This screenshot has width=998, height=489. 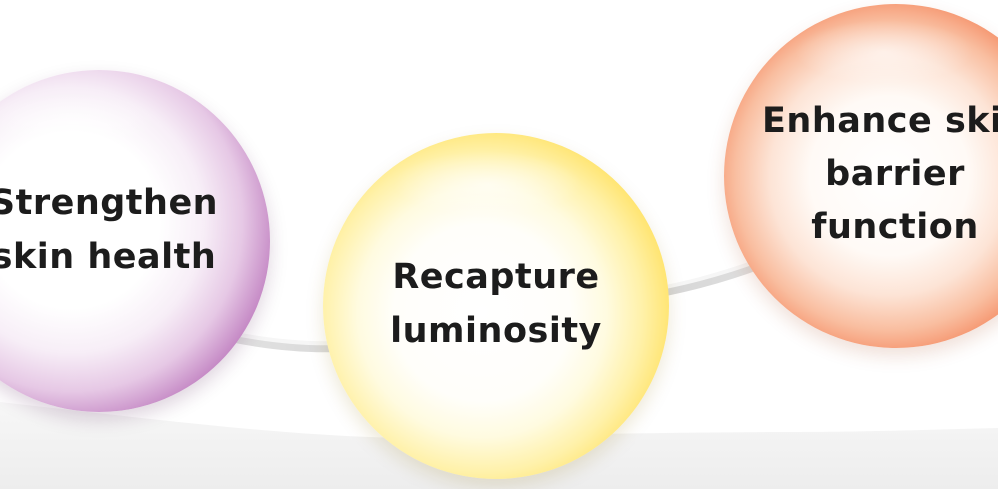 What do you see at coordinates (109, 230) in the screenshot?
I see `orb-label: Strengthen skin health` at bounding box center [109, 230].